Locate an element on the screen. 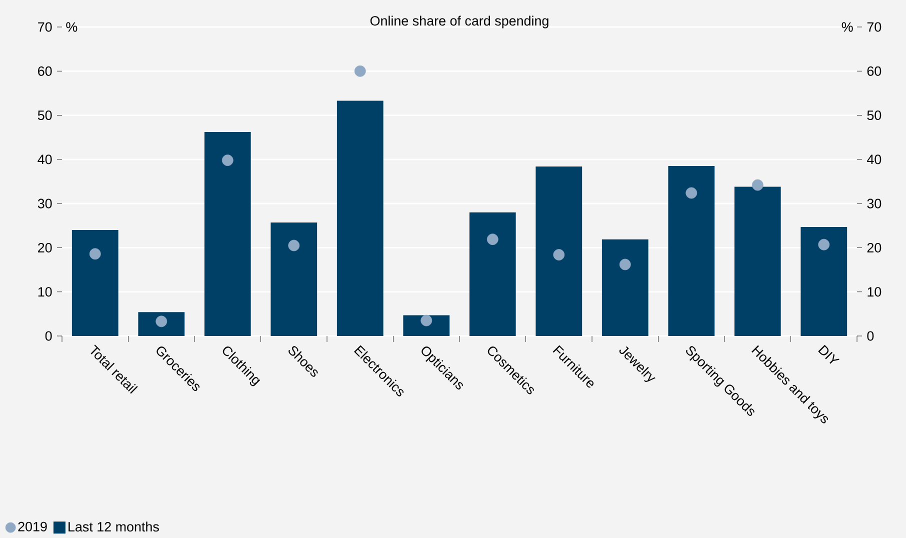 The image size is (906, 538). y-tick-label: 10 is located at coordinates (875, 292).